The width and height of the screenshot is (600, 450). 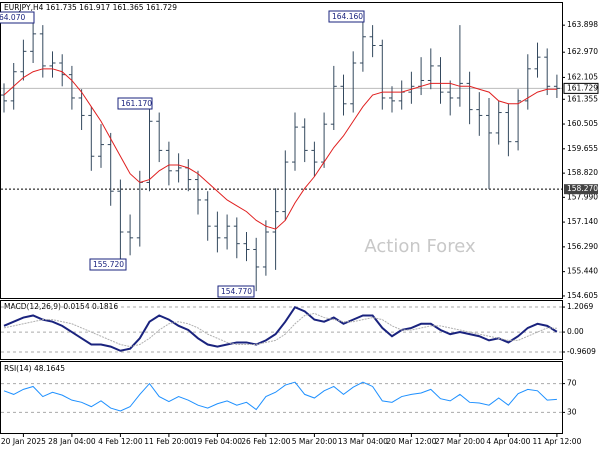 What do you see at coordinates (582, 51) in the screenshot?
I see `y-tick-label: 162.970` at bounding box center [582, 51].